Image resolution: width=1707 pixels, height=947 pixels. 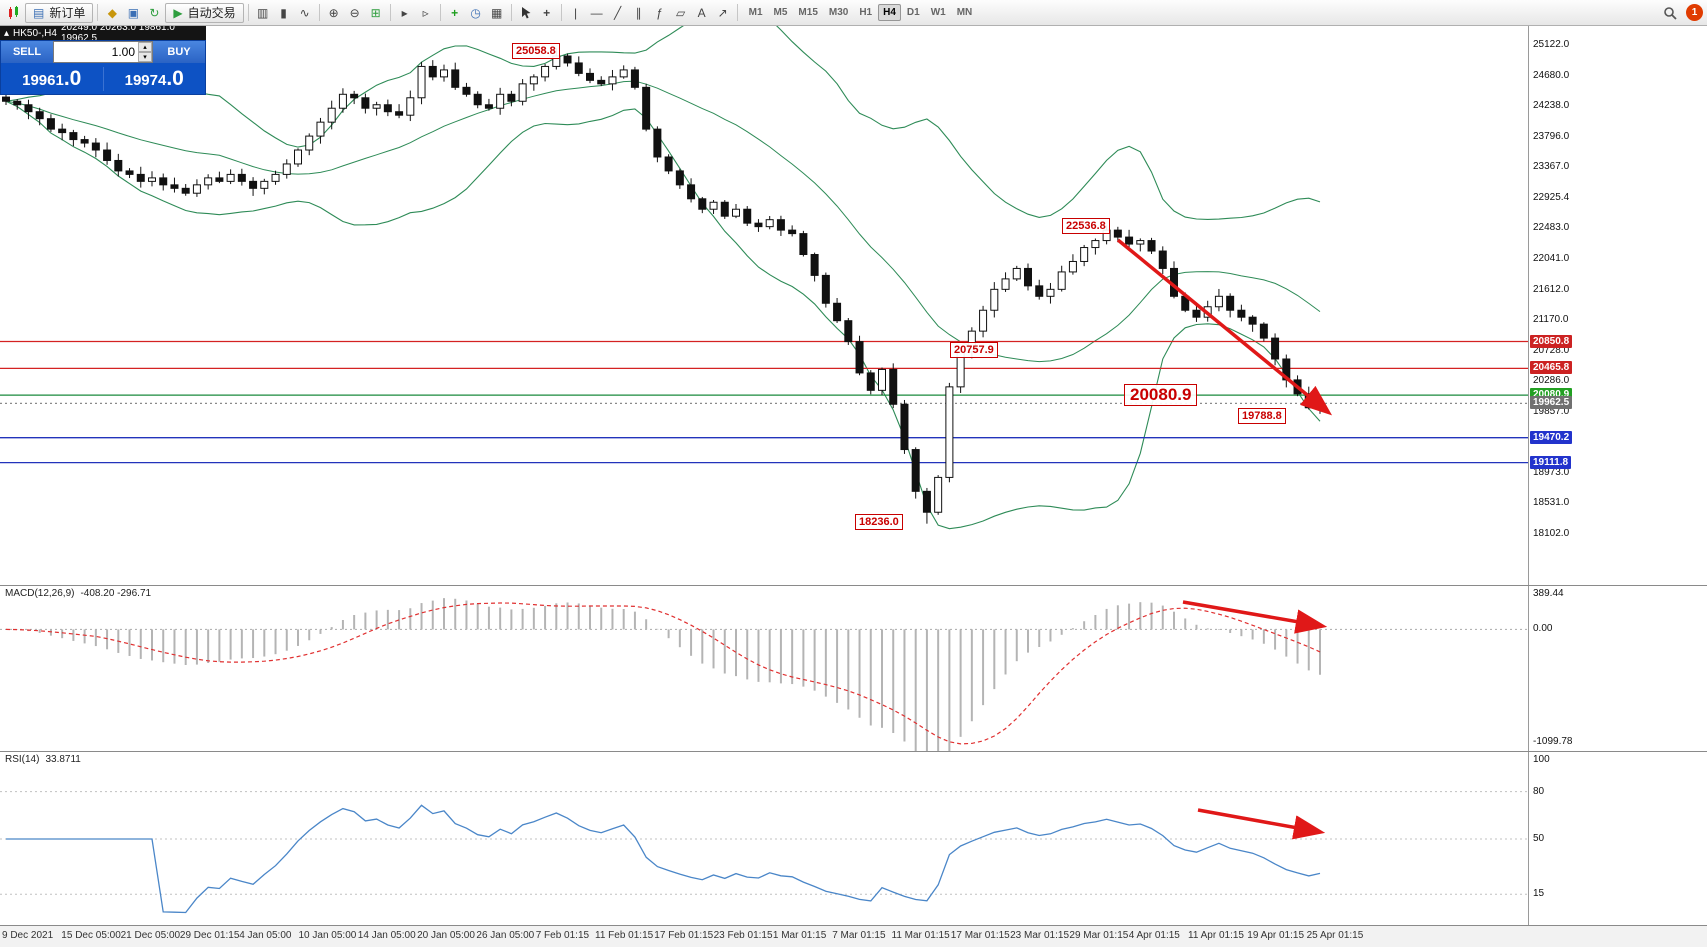 I want to click on time-label: 20 Jan 05:00, so click(x=446, y=935).